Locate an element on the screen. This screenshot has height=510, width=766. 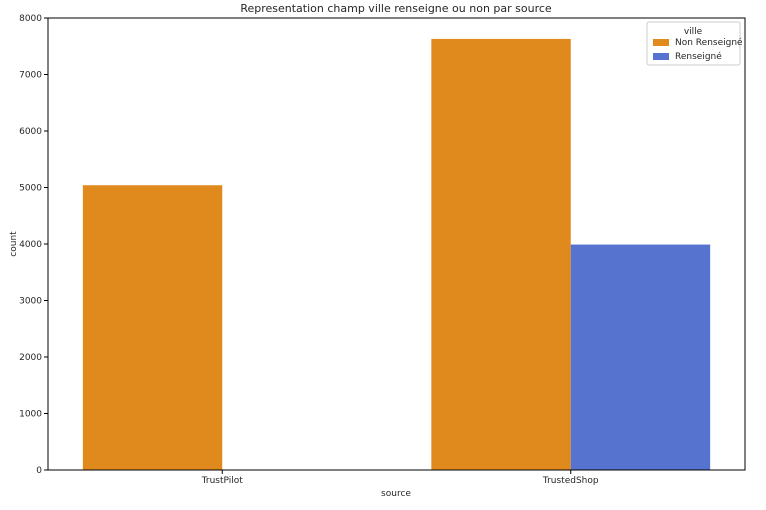
y-tick-label: 6000 is located at coordinates (30, 132).